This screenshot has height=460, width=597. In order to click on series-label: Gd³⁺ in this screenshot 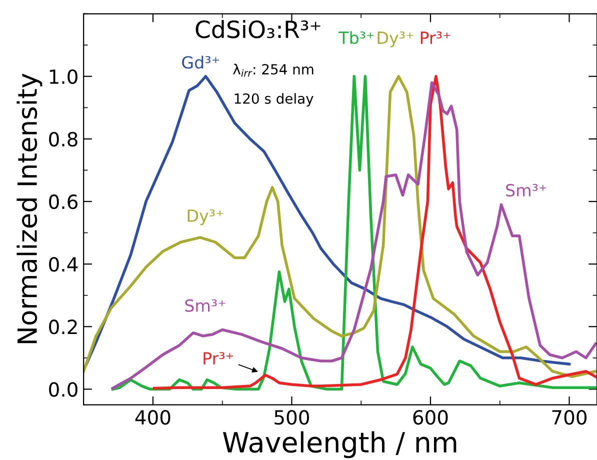, I will do `click(201, 62)`.